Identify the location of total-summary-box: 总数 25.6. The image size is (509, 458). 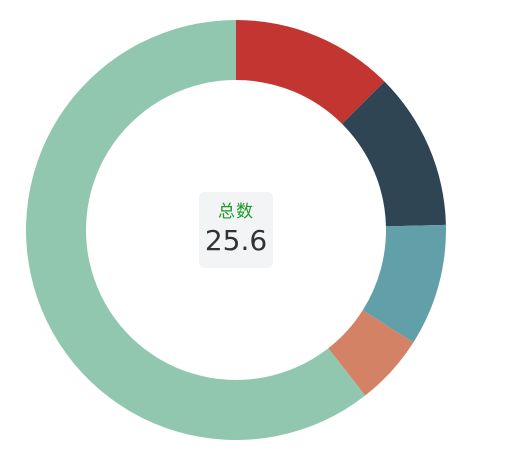
(236, 230).